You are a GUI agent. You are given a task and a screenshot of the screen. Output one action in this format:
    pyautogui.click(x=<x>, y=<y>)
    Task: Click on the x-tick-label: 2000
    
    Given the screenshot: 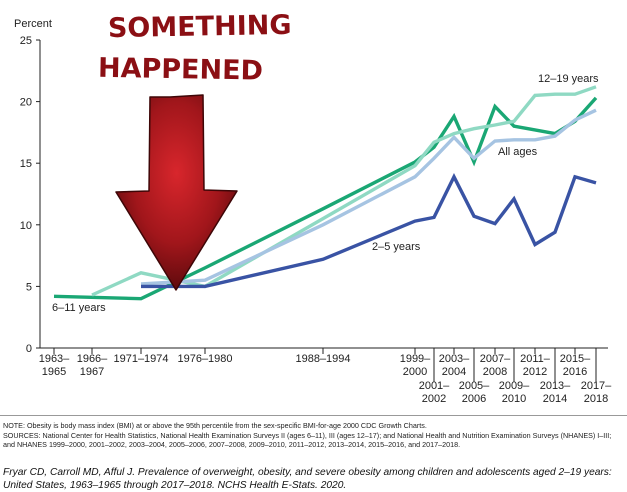 What is the action you would take?
    pyautogui.click(x=415, y=372)
    